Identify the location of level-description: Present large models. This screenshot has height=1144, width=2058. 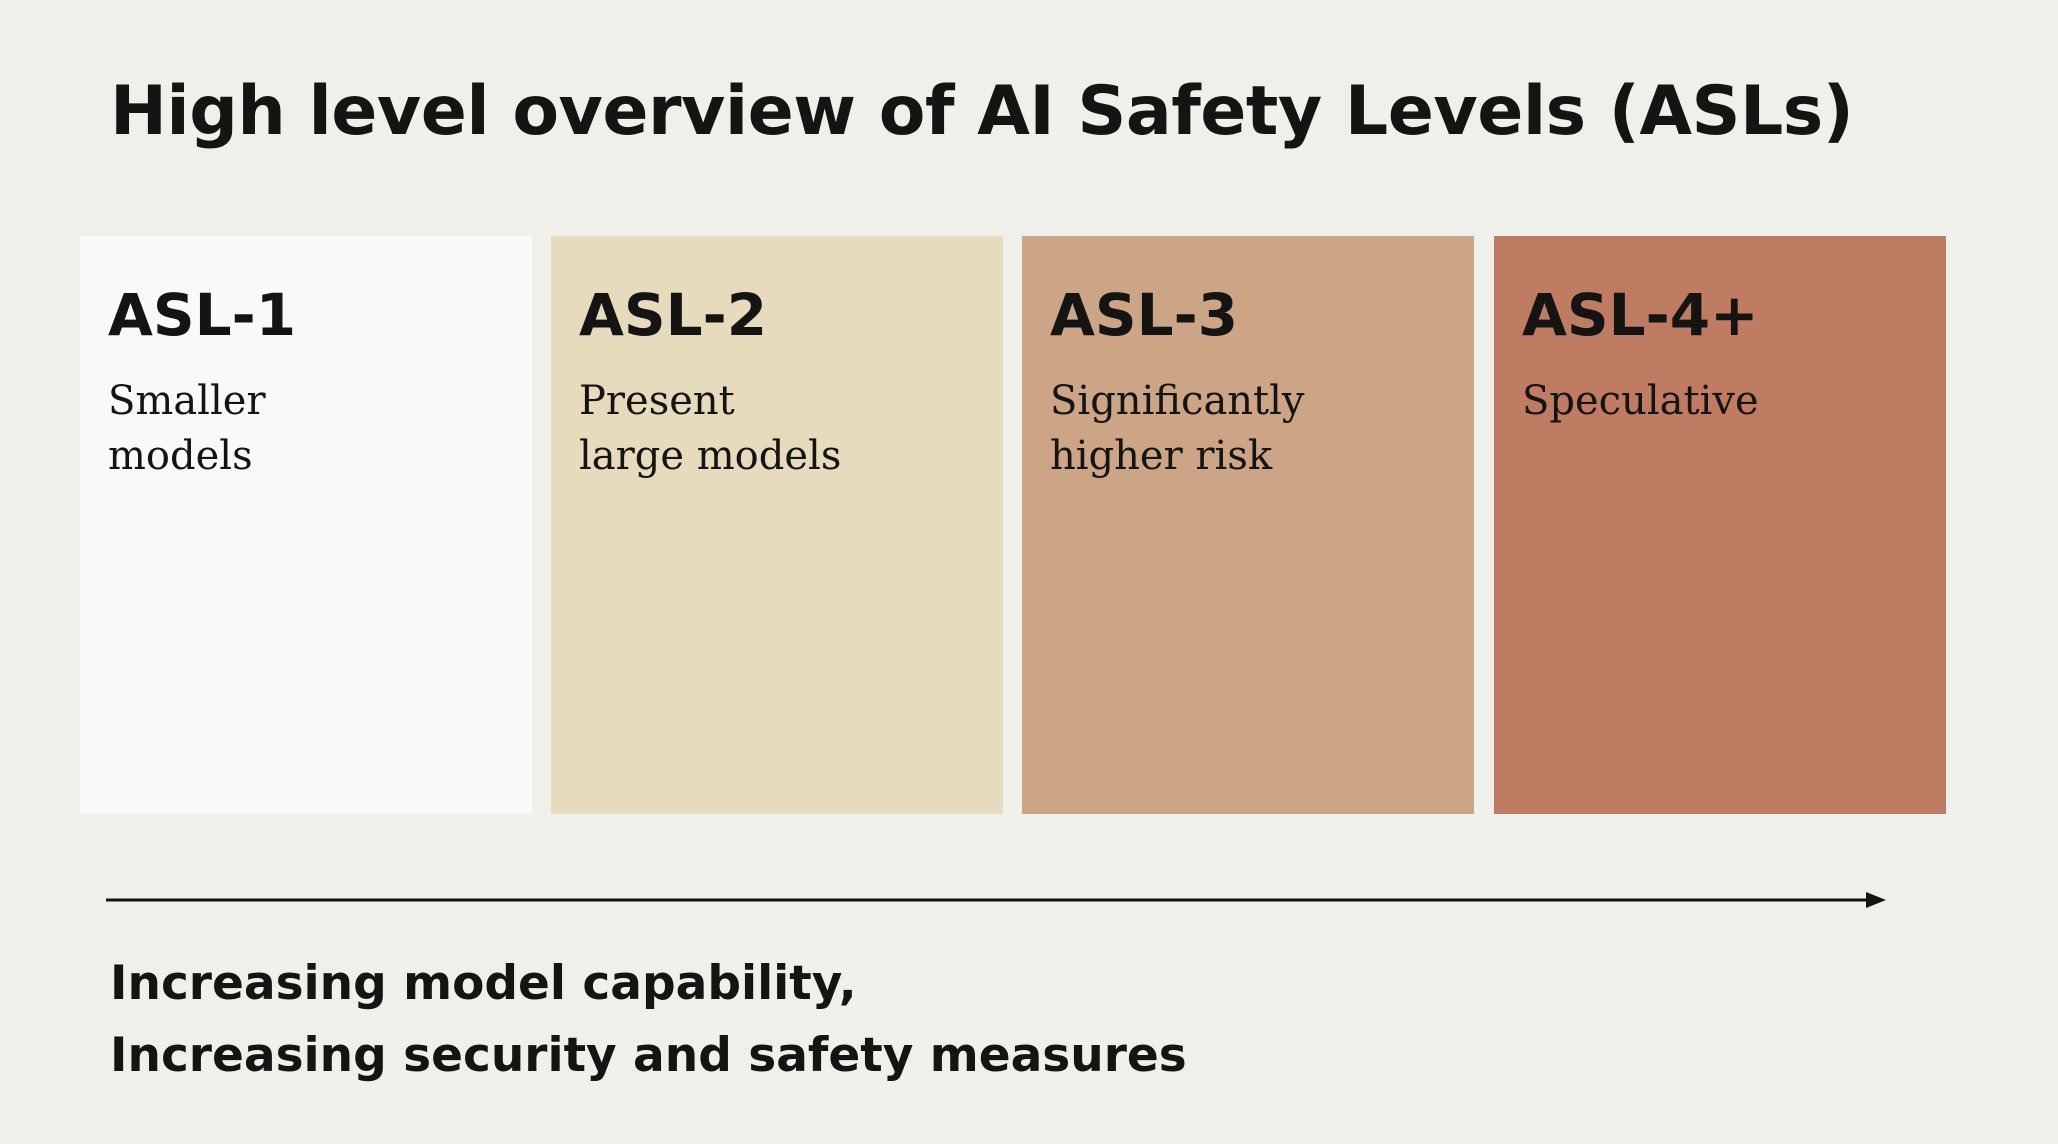
(710, 428).